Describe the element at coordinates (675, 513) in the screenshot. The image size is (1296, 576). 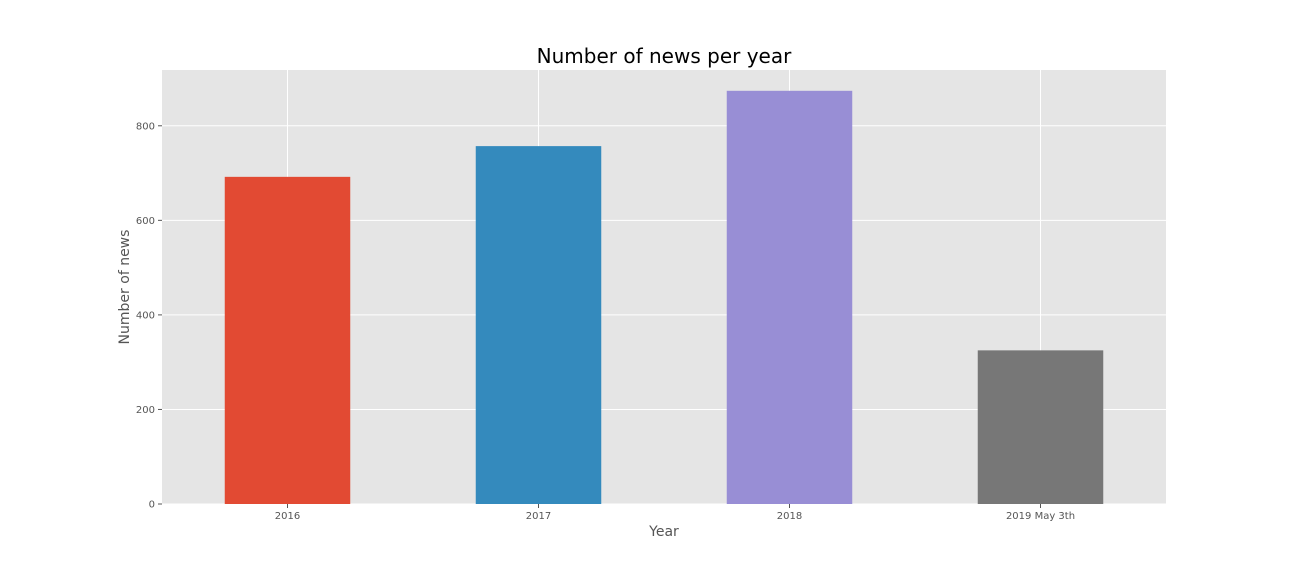
I see `x-axis: 2016 2017 2018 2019 May 3th` at that location.